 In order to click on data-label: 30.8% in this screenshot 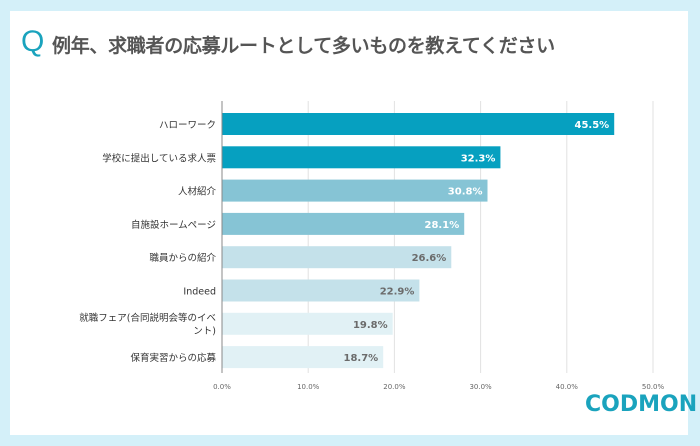, I will do `click(465, 192)`.